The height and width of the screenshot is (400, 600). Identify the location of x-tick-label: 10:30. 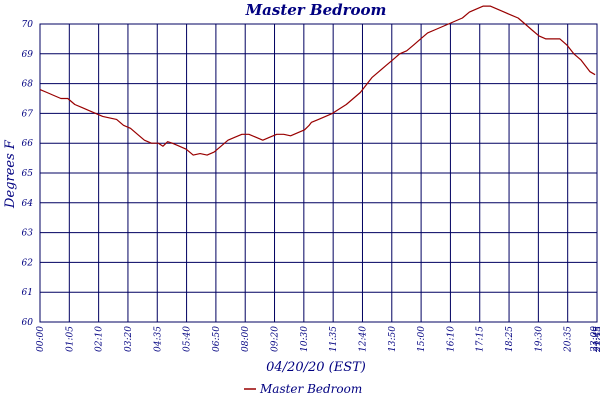
(305, 339).